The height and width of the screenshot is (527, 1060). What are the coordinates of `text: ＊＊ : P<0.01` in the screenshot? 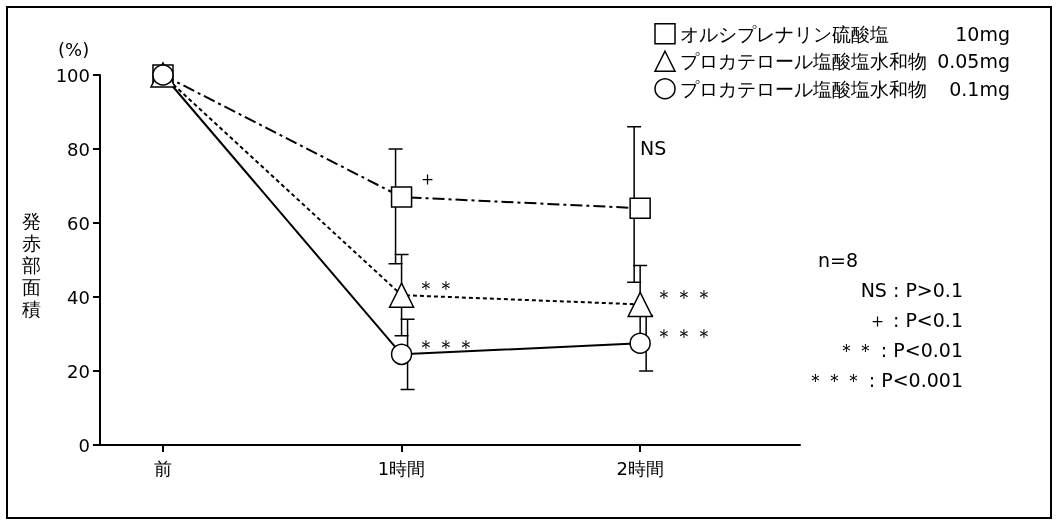 It's located at (899, 350).